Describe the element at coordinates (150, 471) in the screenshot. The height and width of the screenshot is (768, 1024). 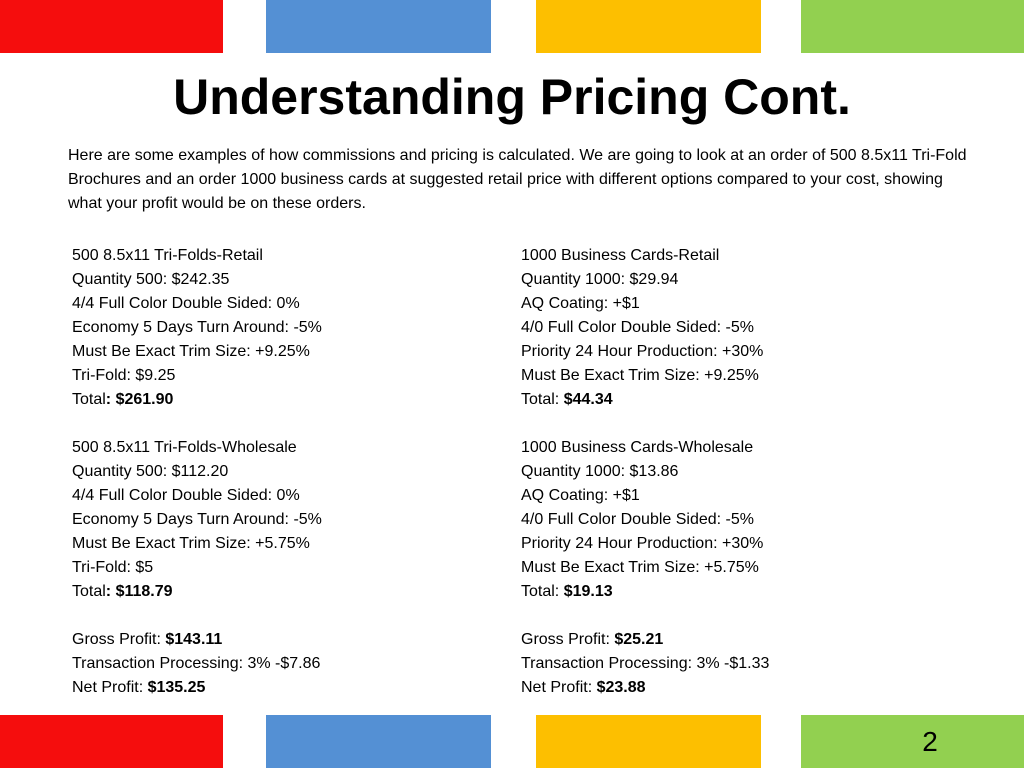
I see `line-item: Quantity 500: $112.20` at that location.